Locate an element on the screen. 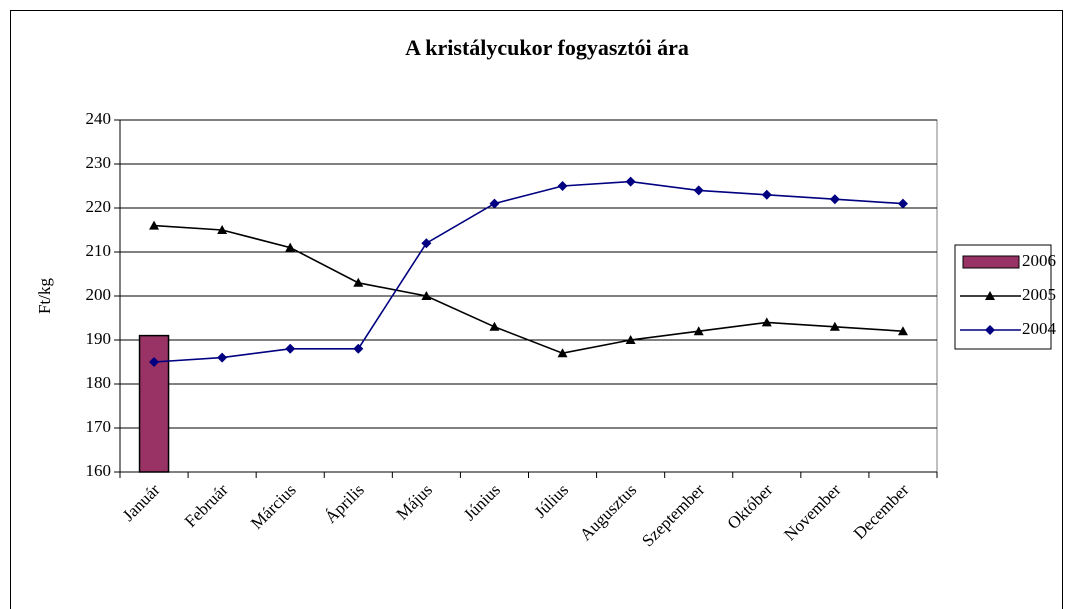  y-tick-label: 160 is located at coordinates (99, 470).